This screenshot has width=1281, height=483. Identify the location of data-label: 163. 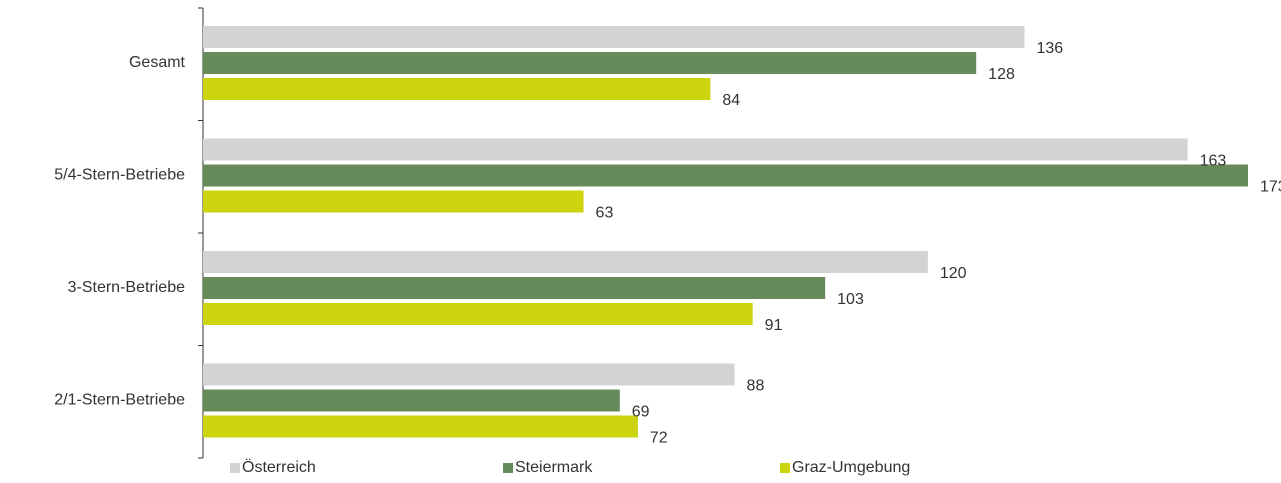
(1213, 161).